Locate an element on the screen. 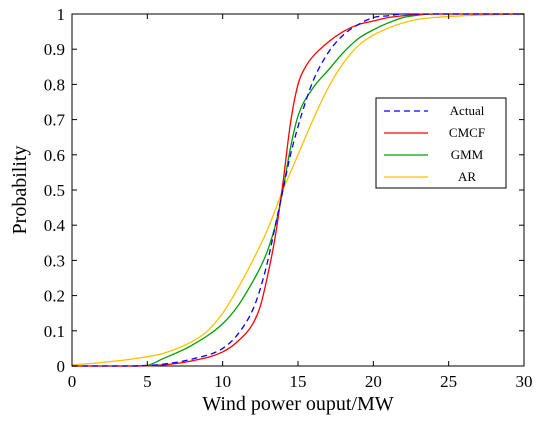 Image resolution: width=550 pixels, height=422 pixels. x-axis-label: Wind power ouput/MW is located at coordinates (298, 404).